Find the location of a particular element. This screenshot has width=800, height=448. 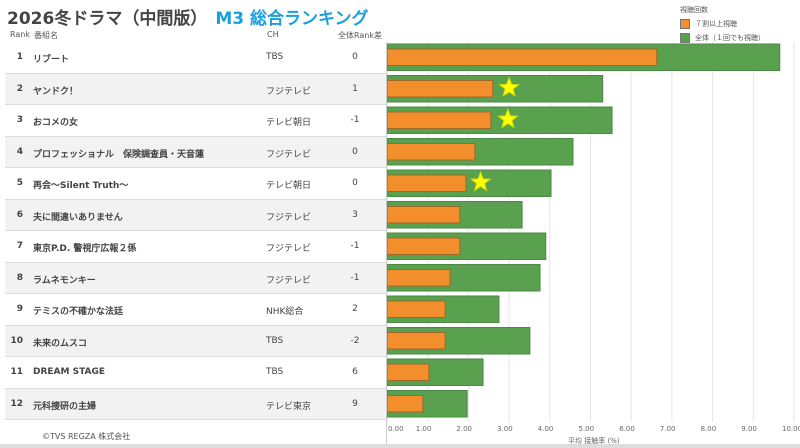

table-row: 9 テミスの不確かな法廷 NHK総合 2 is located at coordinates (196, 310).